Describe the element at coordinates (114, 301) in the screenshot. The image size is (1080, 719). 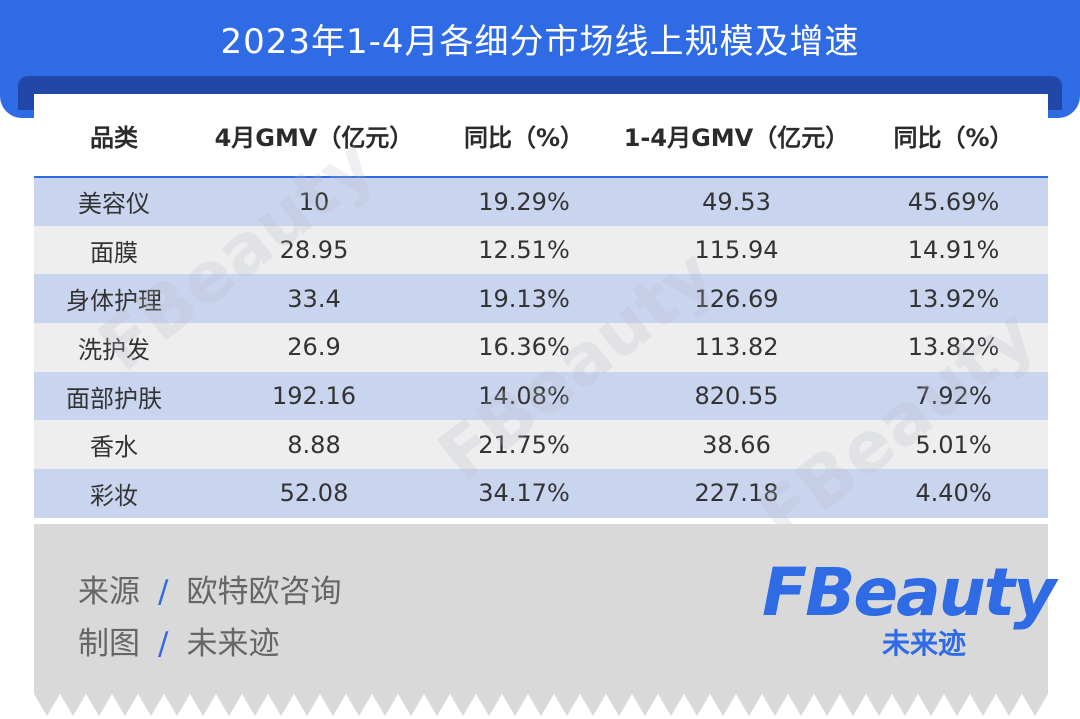
I see `cell-category: 身体护理` at that location.